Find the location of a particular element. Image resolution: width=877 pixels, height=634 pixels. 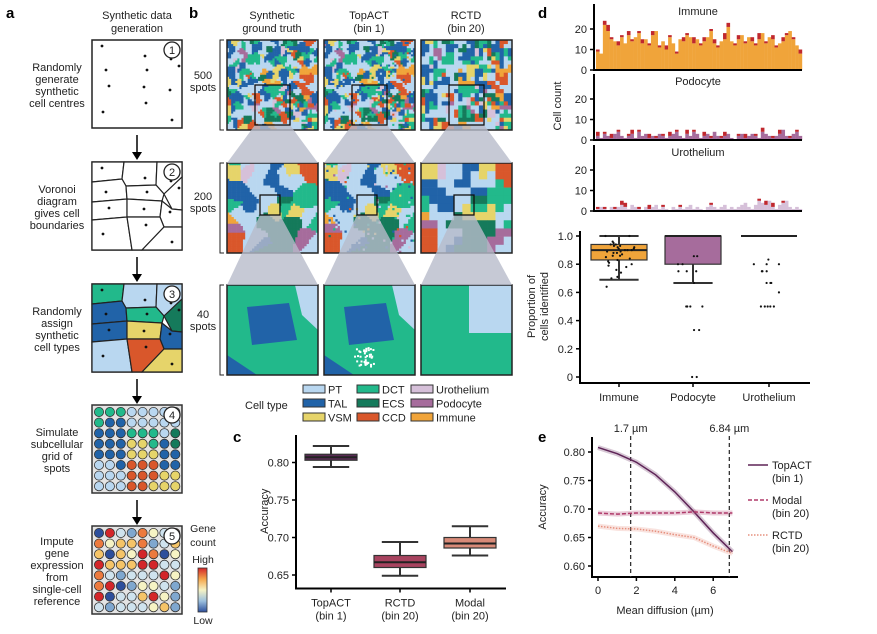

x-tick-label: RCTD is located at coordinates (400, 604).